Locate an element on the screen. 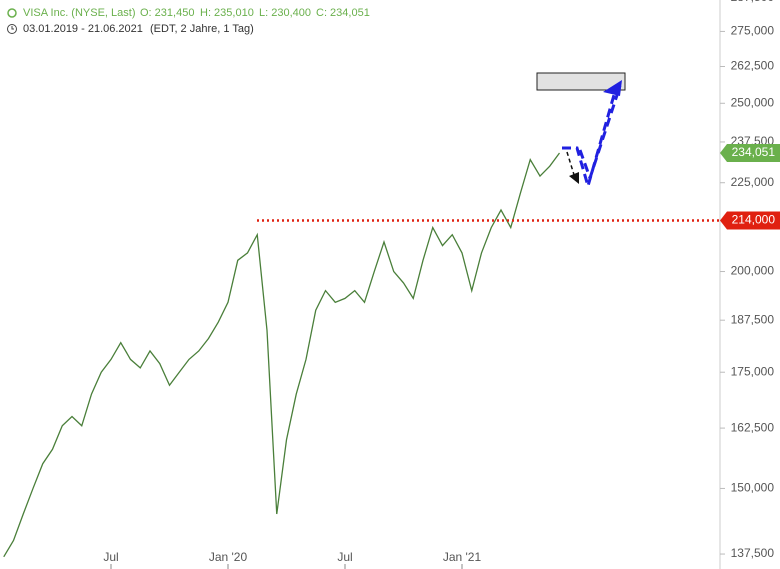  close: C: 234,051 is located at coordinates (343, 13).